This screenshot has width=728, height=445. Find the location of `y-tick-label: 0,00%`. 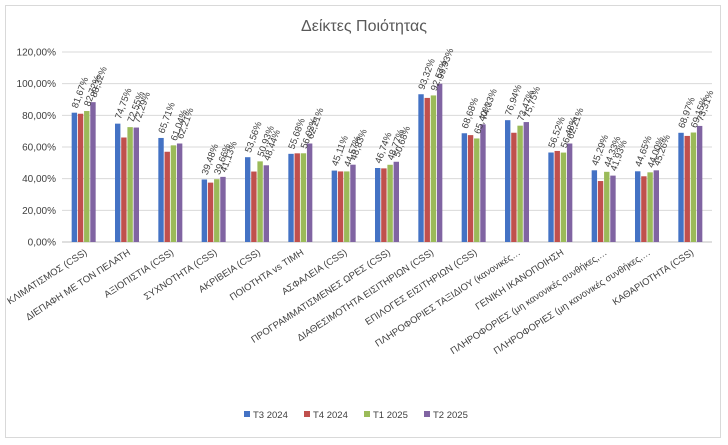

y-tick-label: 0,00% is located at coordinates (42, 243).